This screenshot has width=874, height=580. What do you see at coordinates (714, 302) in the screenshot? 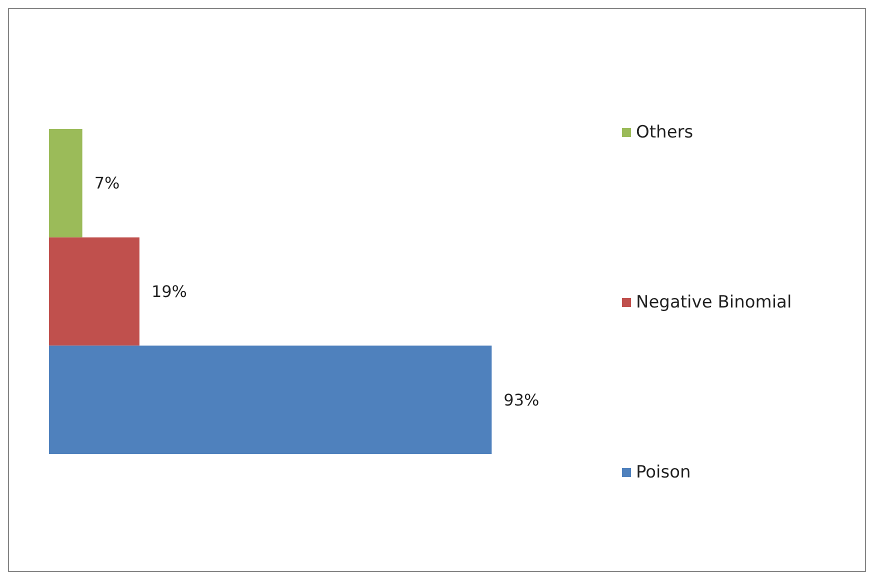
I see `legend-label: Negative Binomial` at bounding box center [714, 302].